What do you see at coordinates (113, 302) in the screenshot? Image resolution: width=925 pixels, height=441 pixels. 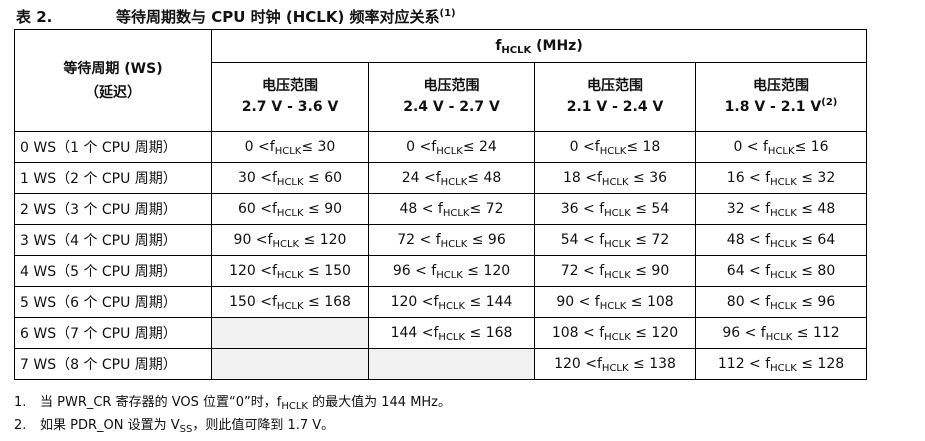 I see `wait-state-cell: 5 WS（6 个 CPU 周期）` at bounding box center [113, 302].